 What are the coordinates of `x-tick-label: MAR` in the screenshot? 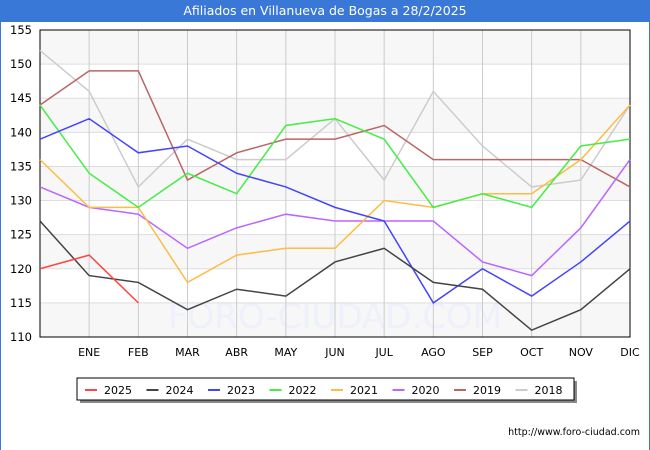 It's located at (187, 352).